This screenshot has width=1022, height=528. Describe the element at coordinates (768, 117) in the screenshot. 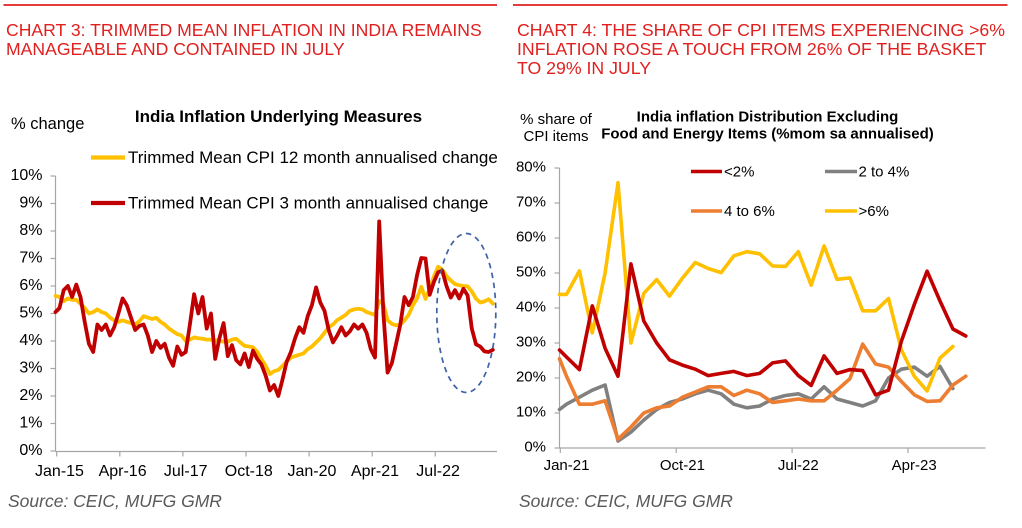

I see `svg-text:India inflation Distribution E: India inflation Distribution Excluding` at that location.